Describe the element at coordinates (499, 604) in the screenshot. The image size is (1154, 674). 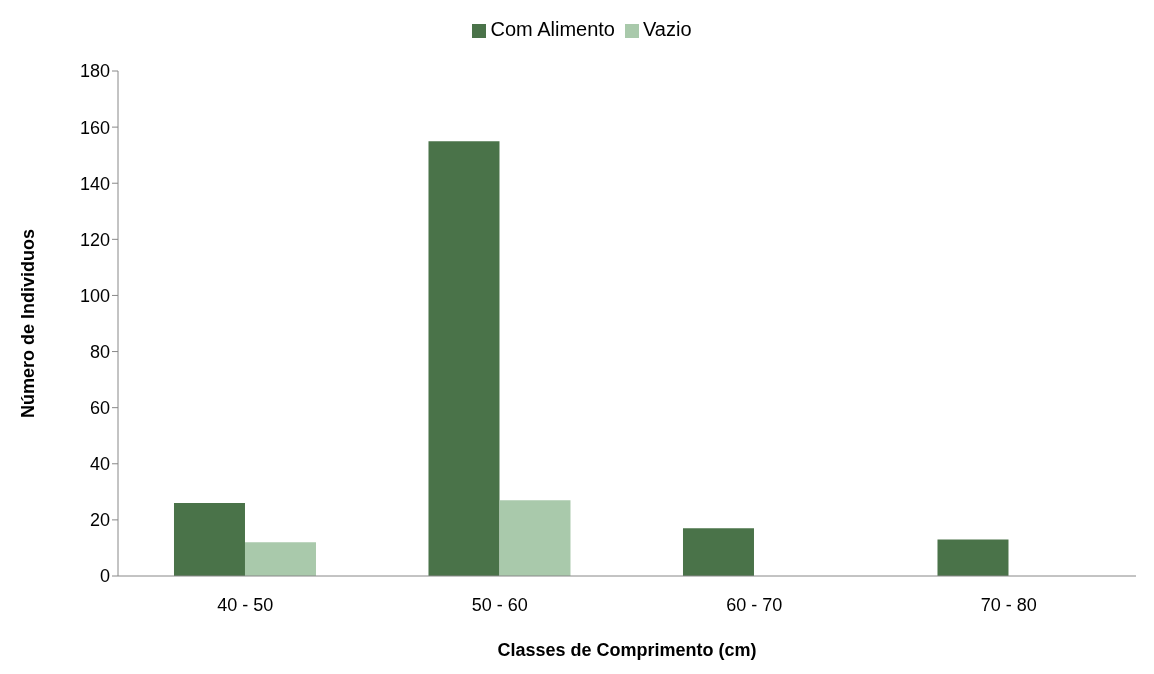
I see `x-tick-label: 50 - 60` at that location.